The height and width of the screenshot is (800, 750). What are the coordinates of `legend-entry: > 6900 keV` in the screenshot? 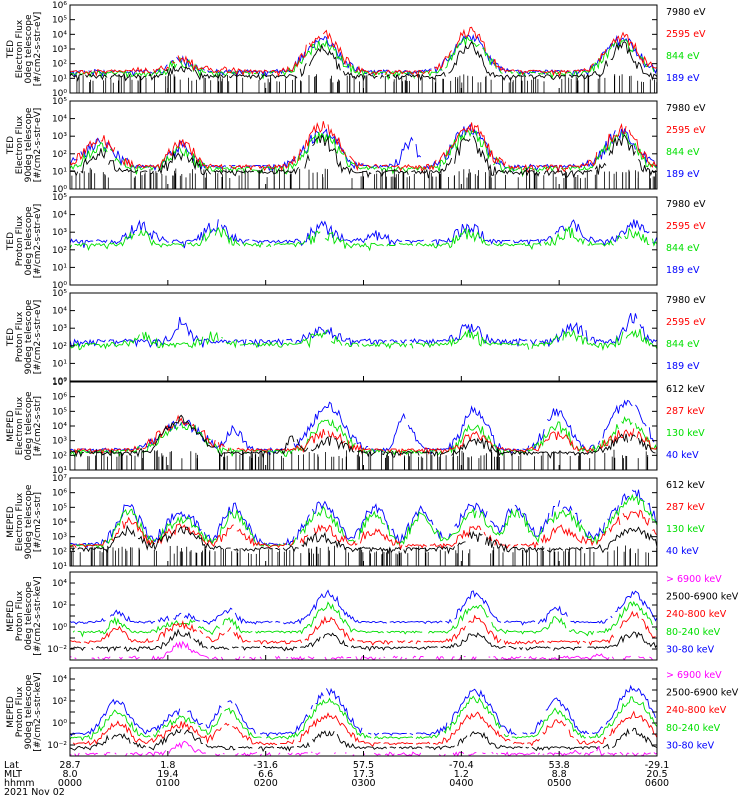 It's located at (694, 579).